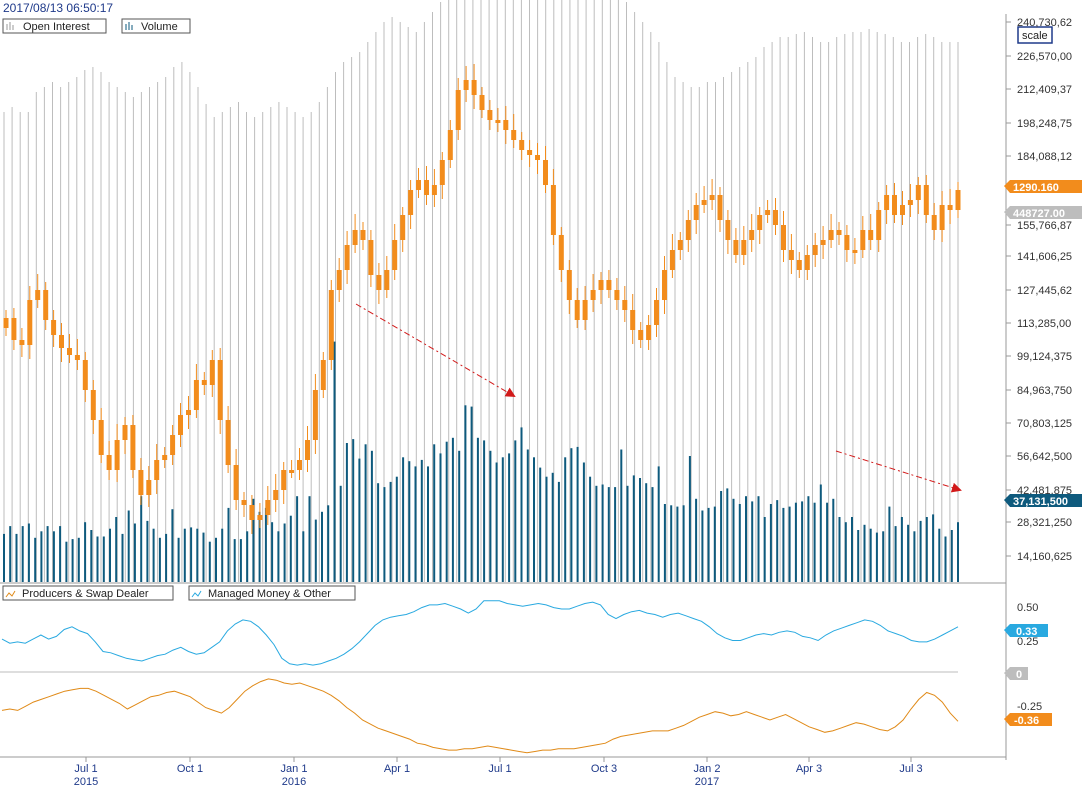 The height and width of the screenshot is (790, 1082). Describe the element at coordinates (272, 593) in the screenshot. I see `legend-managed-money: Managed Money & Other` at that location.